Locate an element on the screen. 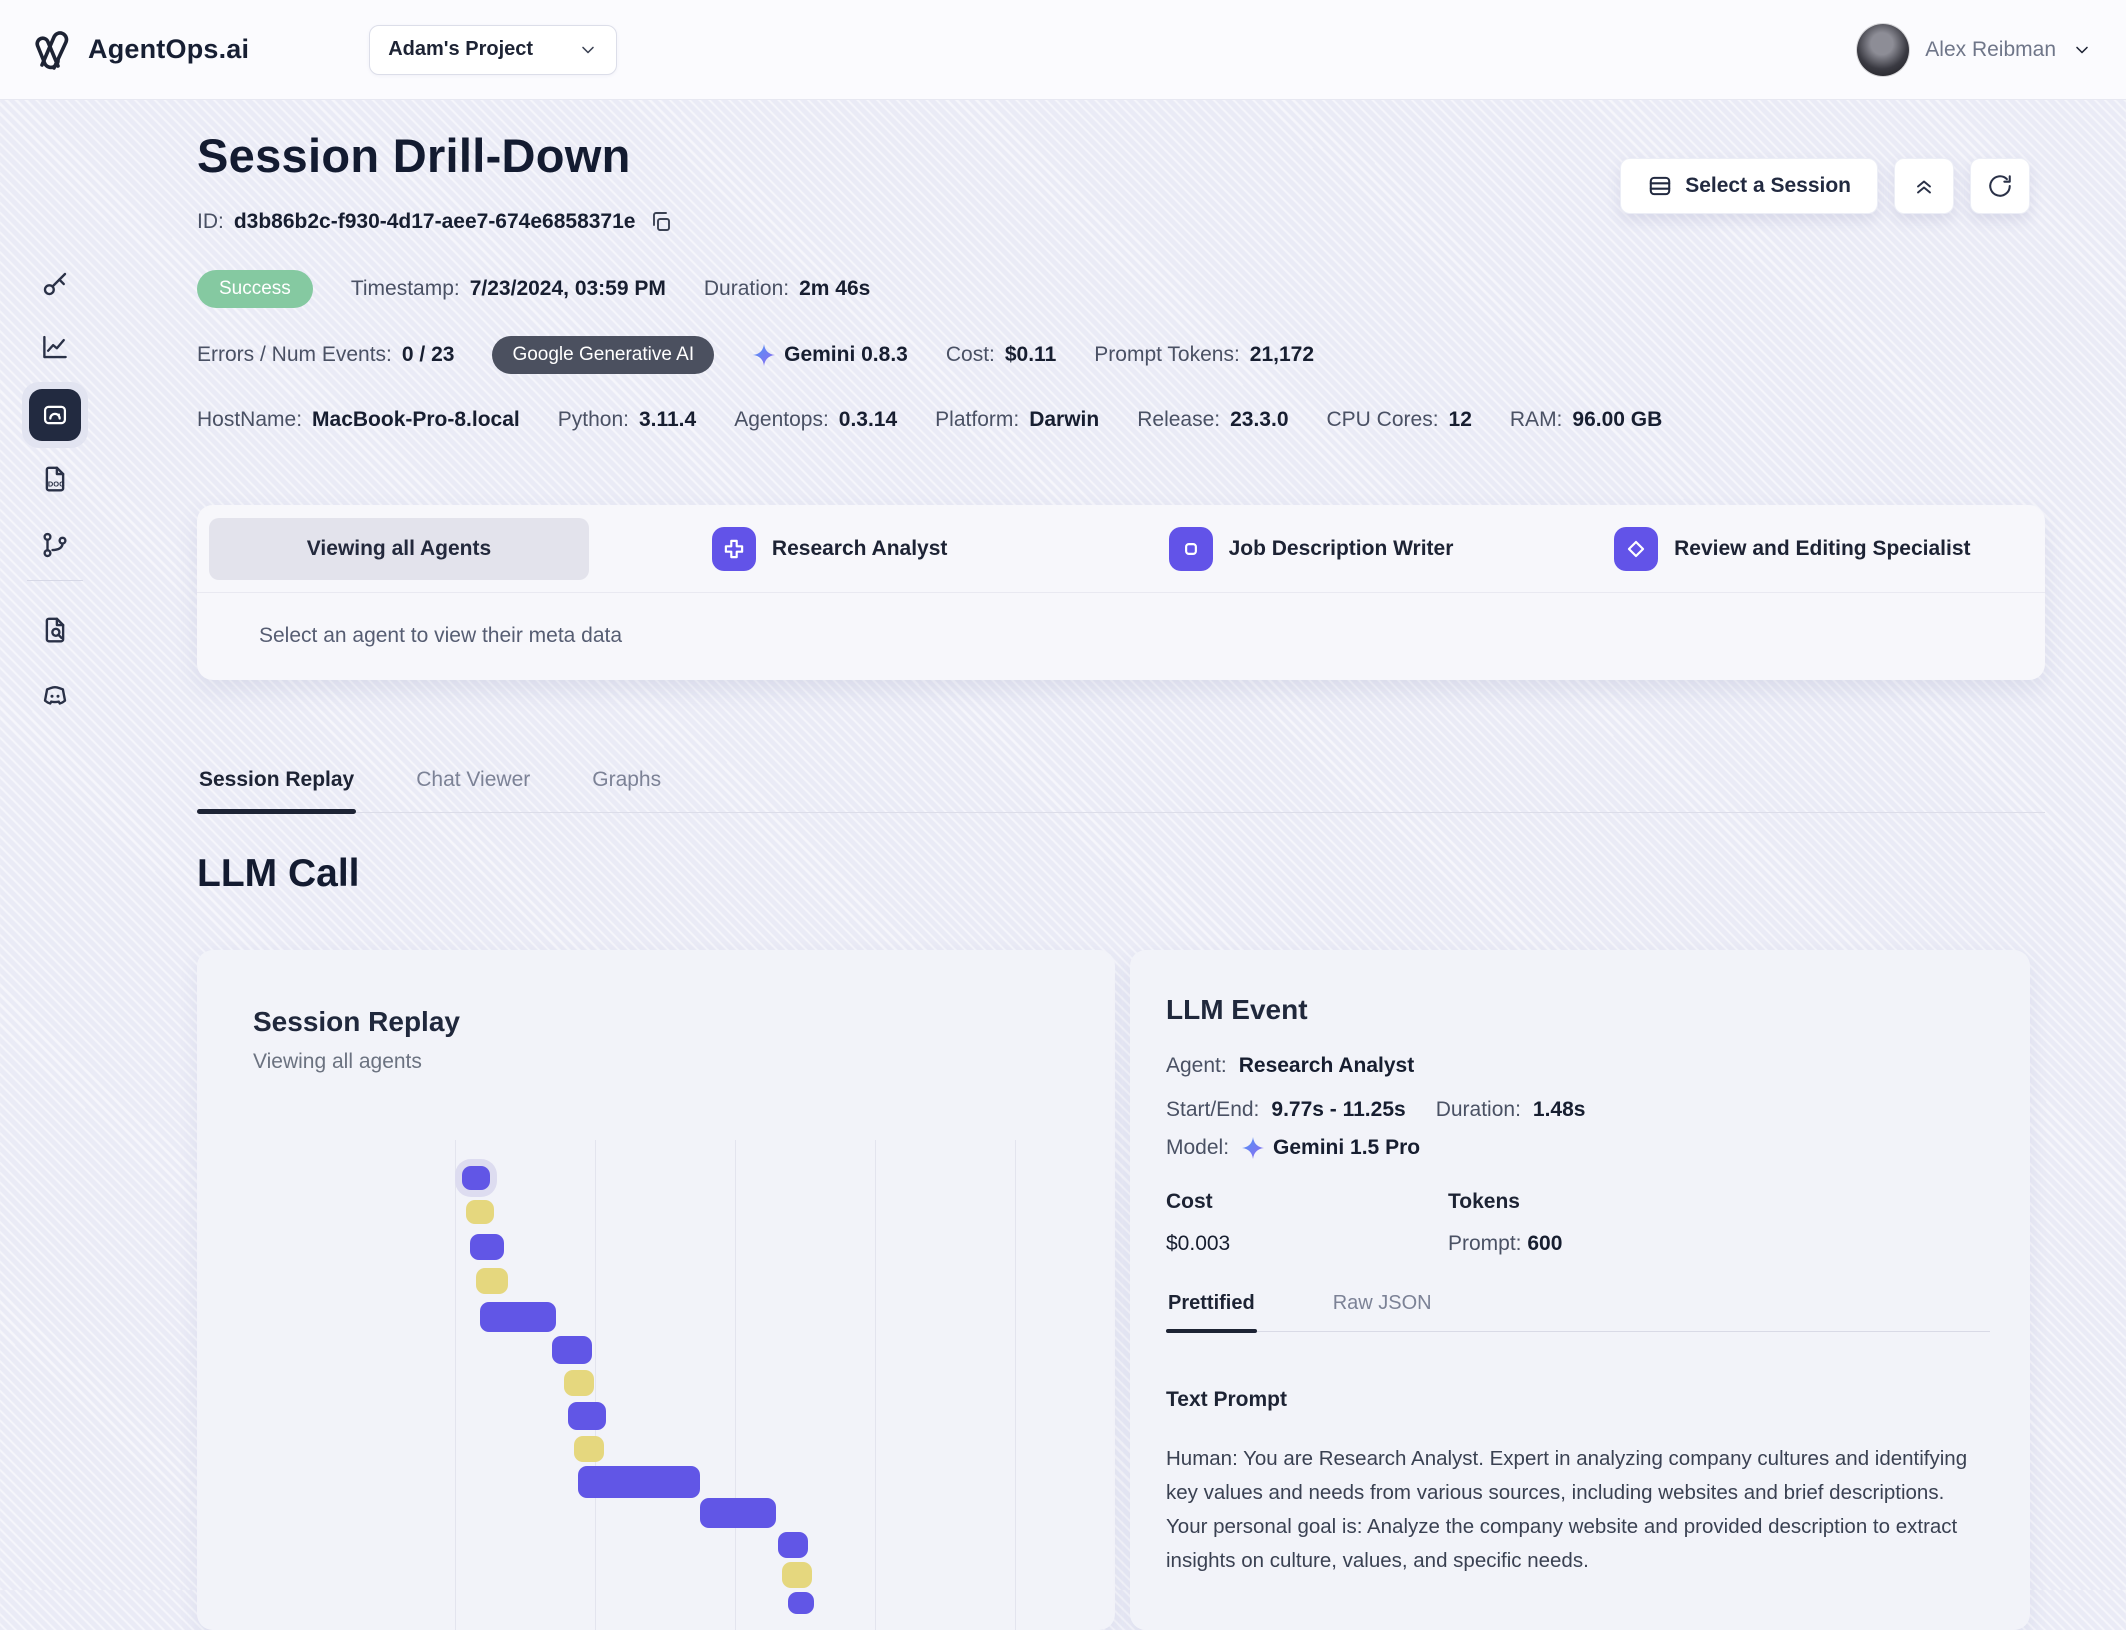  duration-label: Duration: is located at coordinates (746, 288).